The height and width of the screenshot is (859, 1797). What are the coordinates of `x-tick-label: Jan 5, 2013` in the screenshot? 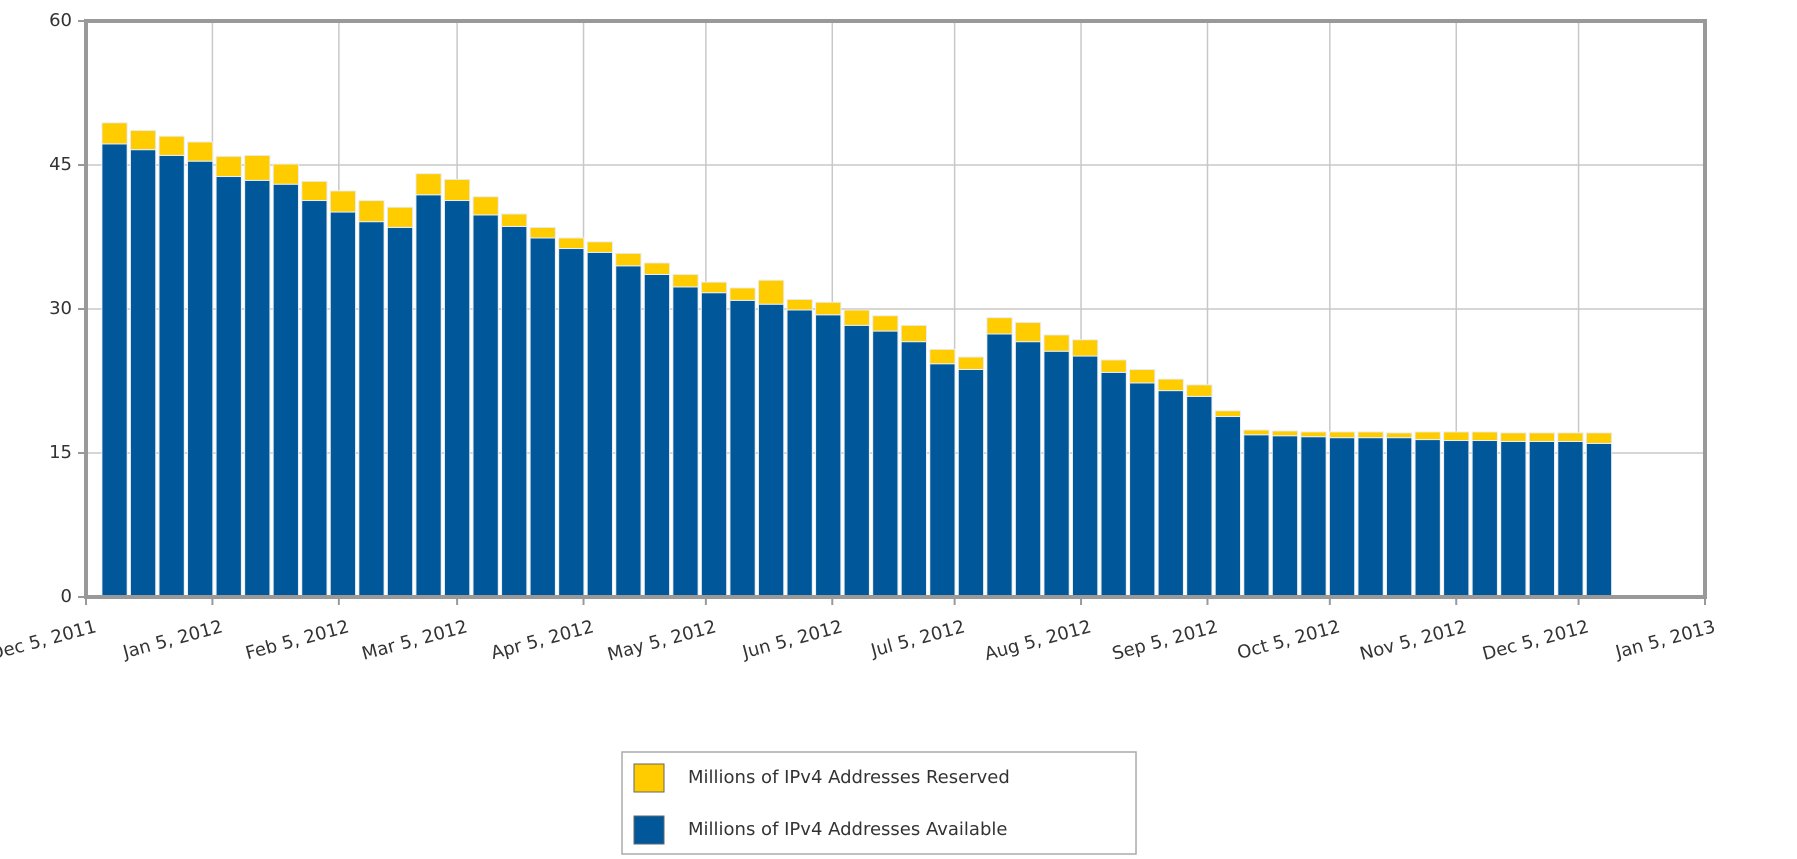 It's located at (1664, 639).